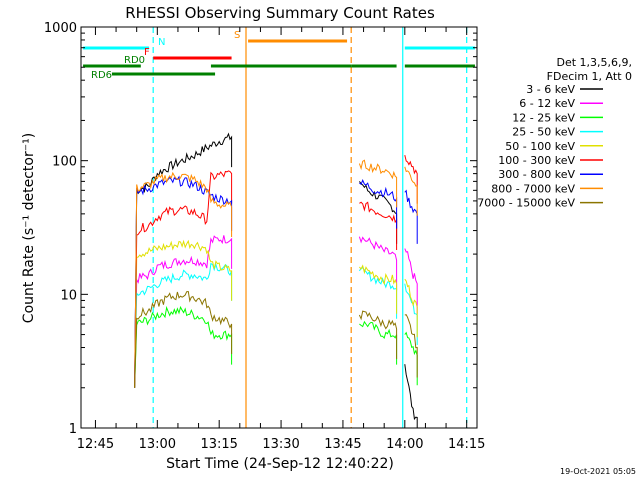 The image size is (640, 480). I want to click on x-tick-label-2: 13:15, so click(218, 444).